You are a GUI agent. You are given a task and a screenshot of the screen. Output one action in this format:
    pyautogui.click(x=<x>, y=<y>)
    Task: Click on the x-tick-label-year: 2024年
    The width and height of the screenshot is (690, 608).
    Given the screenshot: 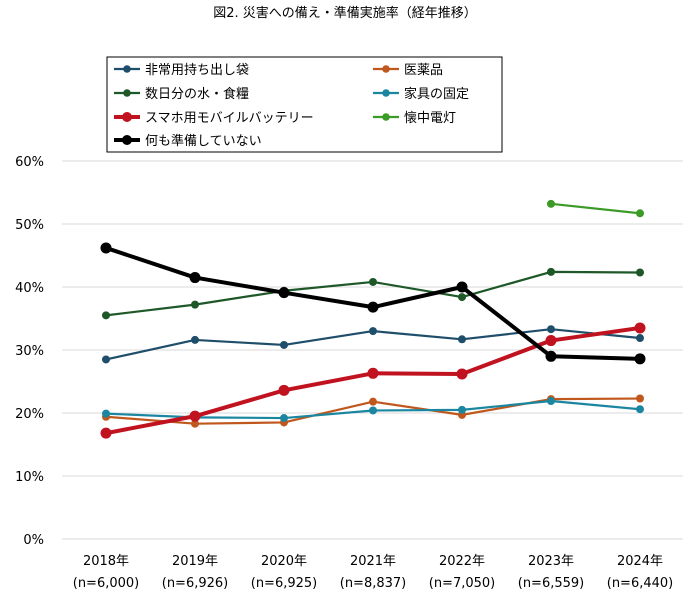 What is the action you would take?
    pyautogui.click(x=640, y=561)
    